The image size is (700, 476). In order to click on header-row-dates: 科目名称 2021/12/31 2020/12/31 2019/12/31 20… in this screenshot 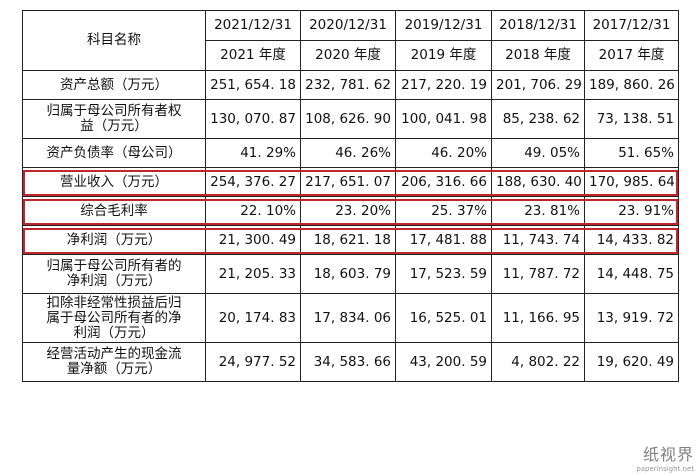, I will do `click(350, 40)`.